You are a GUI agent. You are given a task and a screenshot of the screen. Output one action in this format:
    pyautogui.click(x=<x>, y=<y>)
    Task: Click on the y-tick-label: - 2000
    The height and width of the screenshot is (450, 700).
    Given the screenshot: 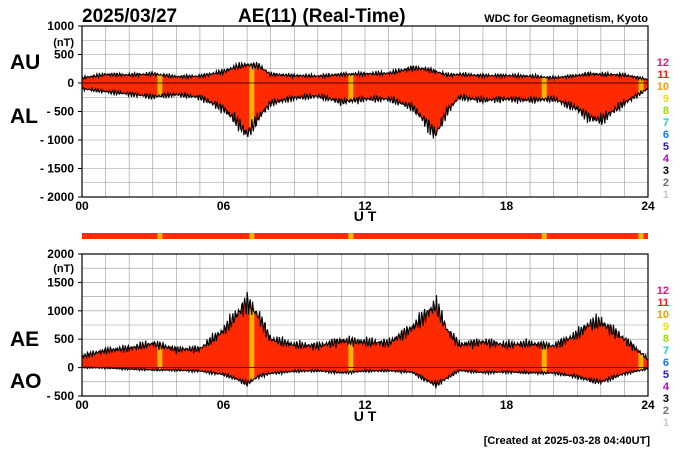 What is the action you would take?
    pyautogui.click(x=57, y=197)
    